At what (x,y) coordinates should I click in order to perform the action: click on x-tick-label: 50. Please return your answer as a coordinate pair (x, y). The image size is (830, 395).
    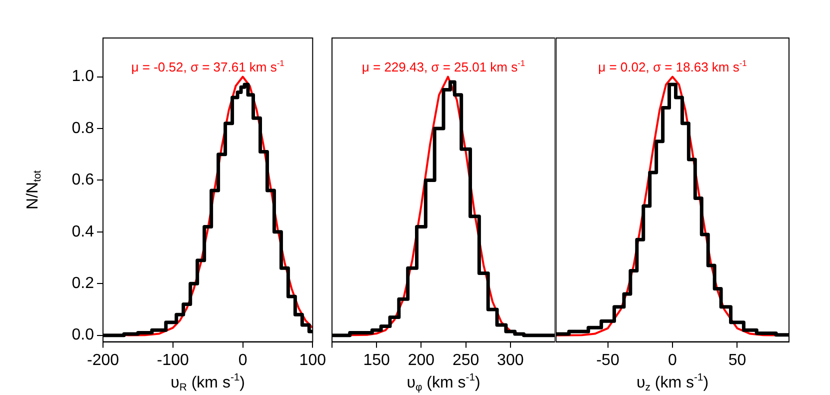
    Looking at the image, I should click on (737, 360).